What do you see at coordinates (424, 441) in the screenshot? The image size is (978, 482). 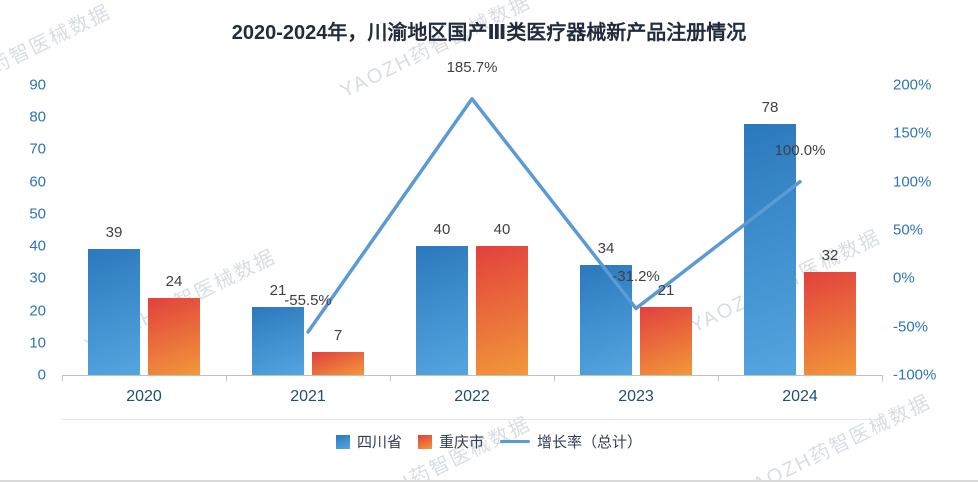 I see `legend-swatch-chongqing` at bounding box center [424, 441].